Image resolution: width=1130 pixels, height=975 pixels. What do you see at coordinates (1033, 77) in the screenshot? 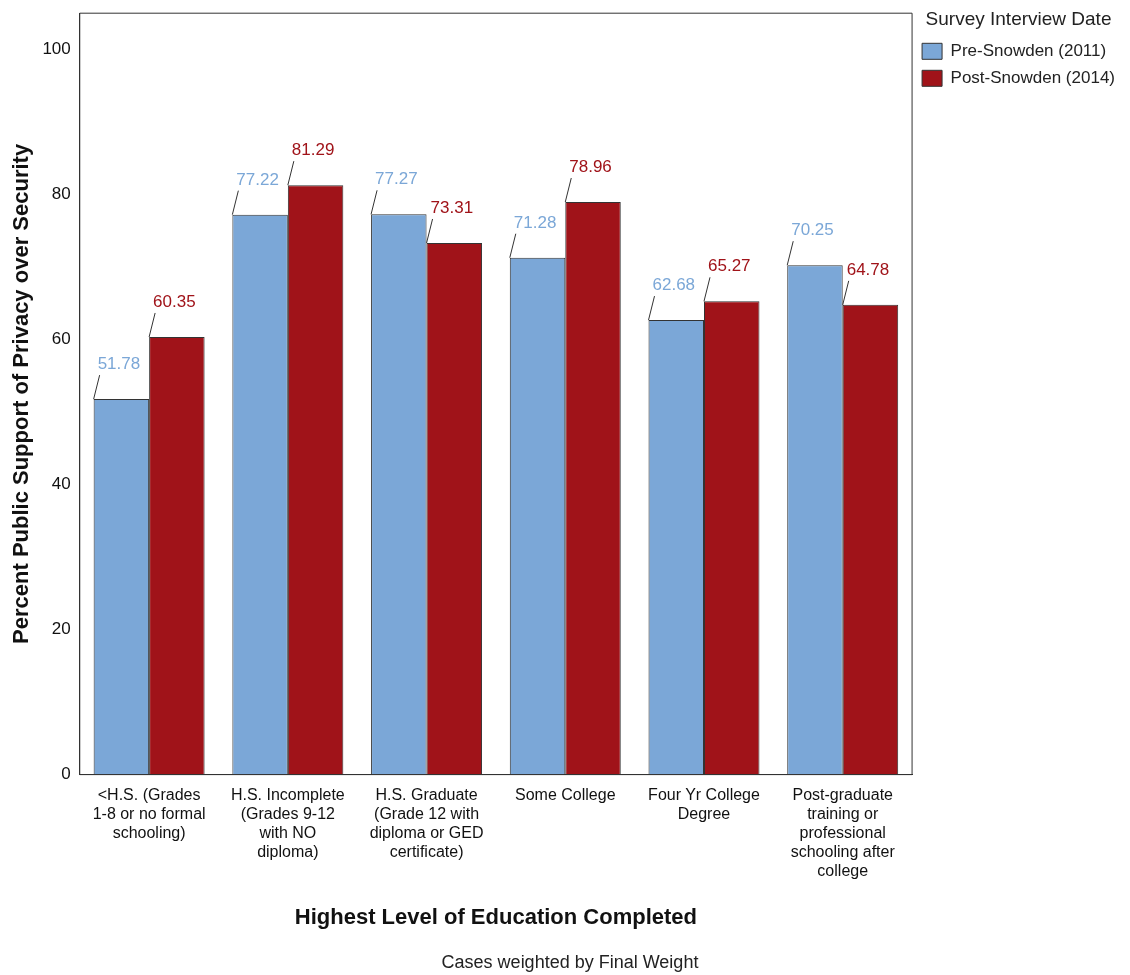
I see `legend-label: Post-Snowden (2014)` at bounding box center [1033, 77].